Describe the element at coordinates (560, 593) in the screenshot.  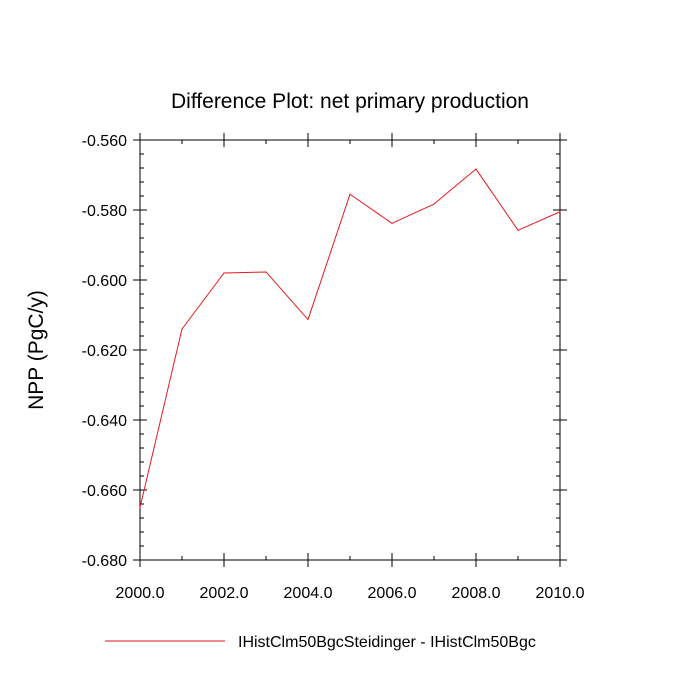
I see `x-tick-label: 2010.0` at that location.